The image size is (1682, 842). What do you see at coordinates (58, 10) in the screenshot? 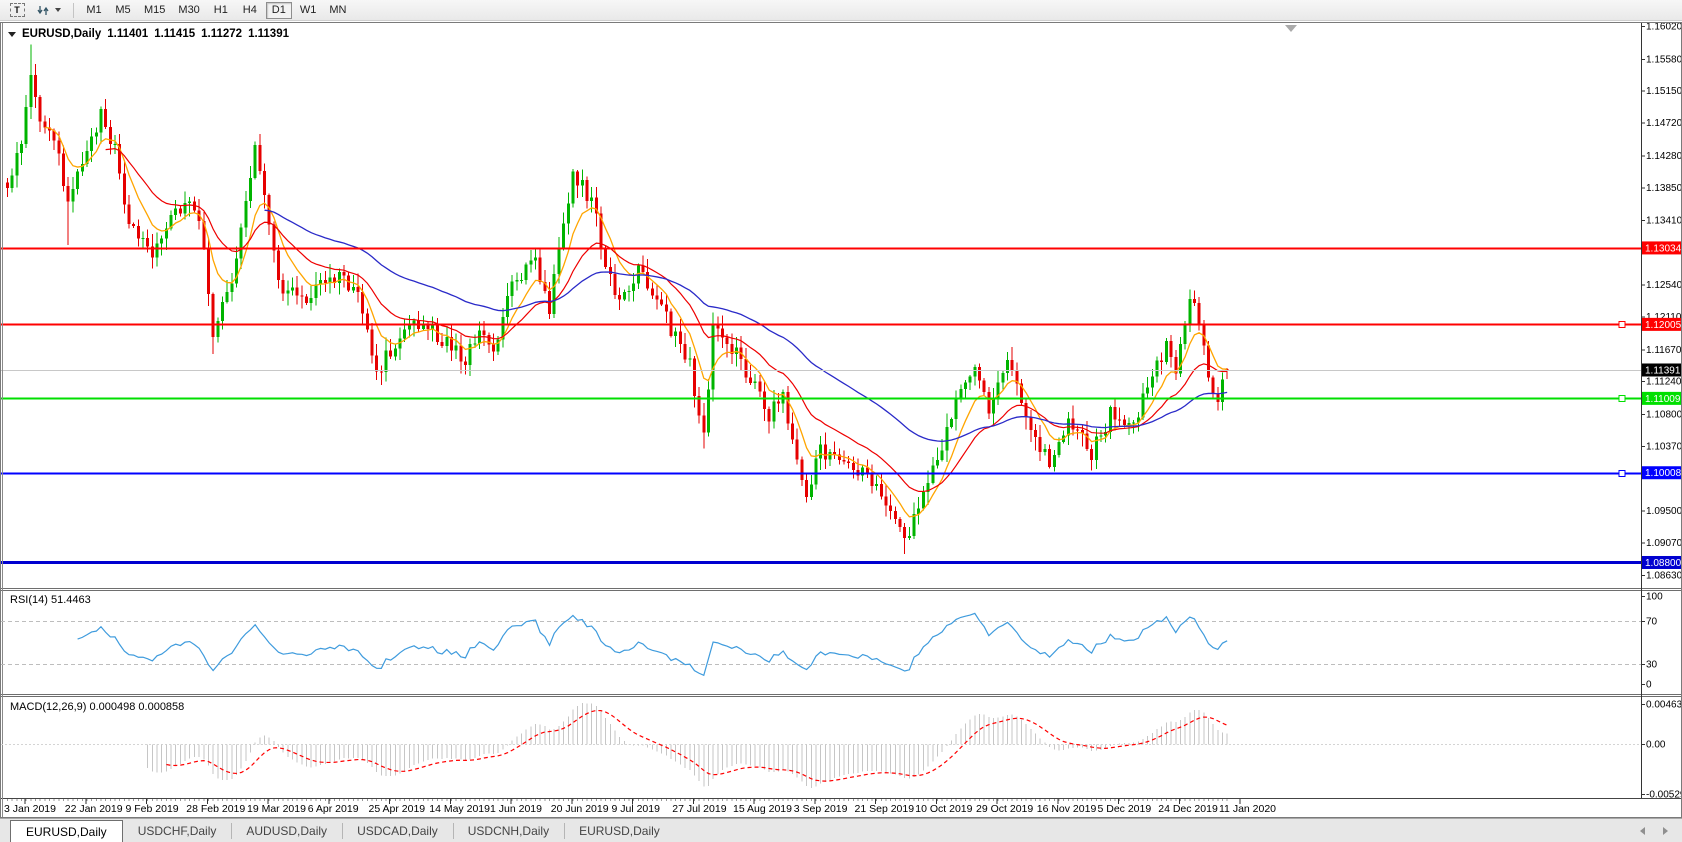
I see `chevron-down-icon` at bounding box center [58, 10].